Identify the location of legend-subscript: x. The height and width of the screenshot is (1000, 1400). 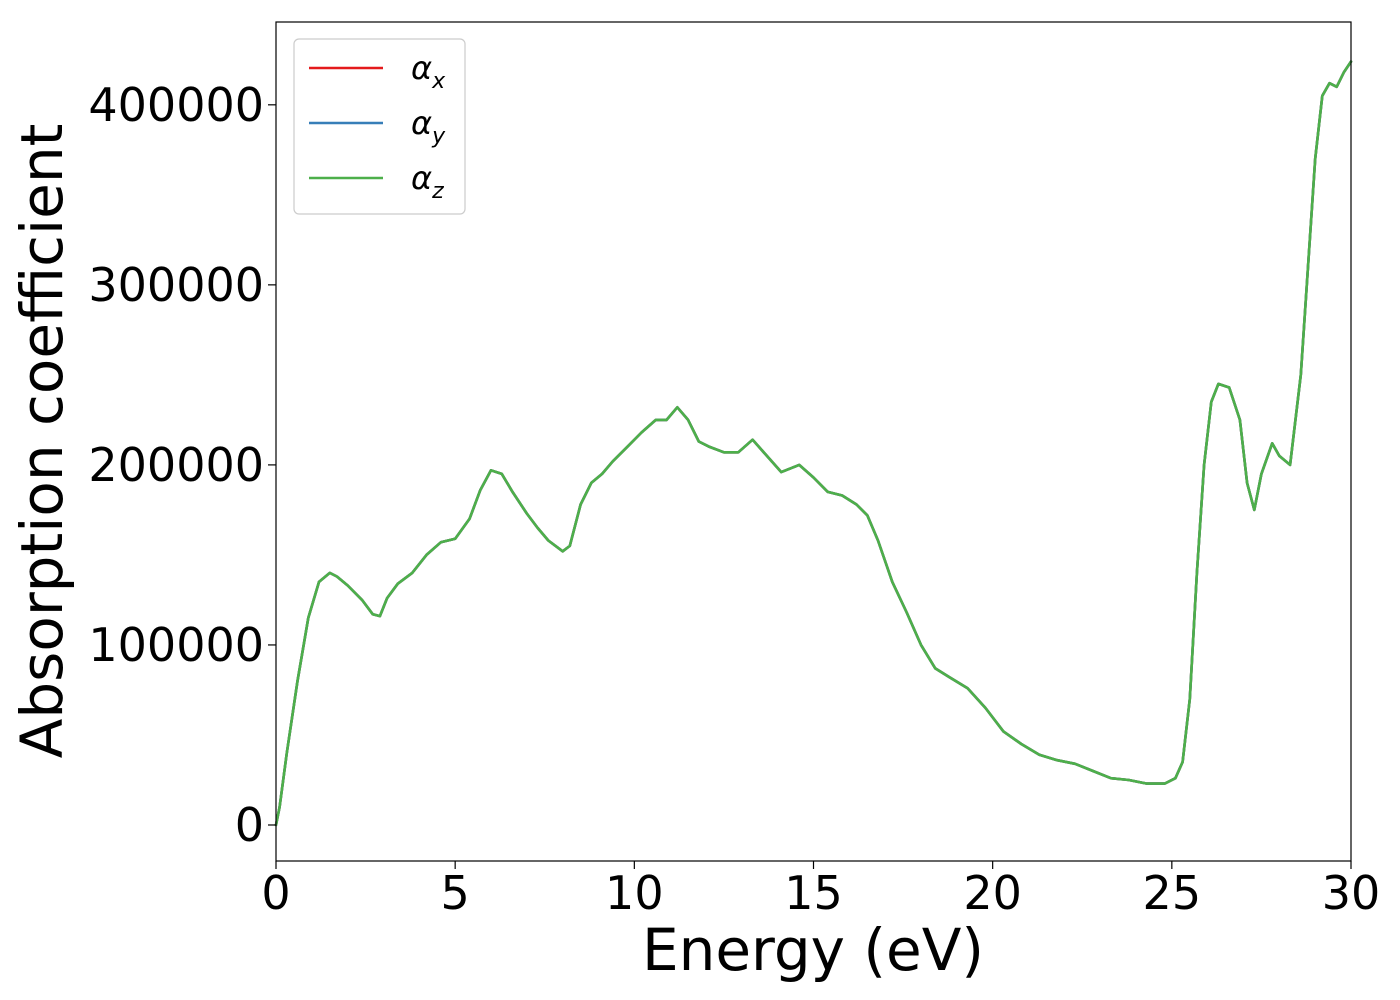
(438, 81).